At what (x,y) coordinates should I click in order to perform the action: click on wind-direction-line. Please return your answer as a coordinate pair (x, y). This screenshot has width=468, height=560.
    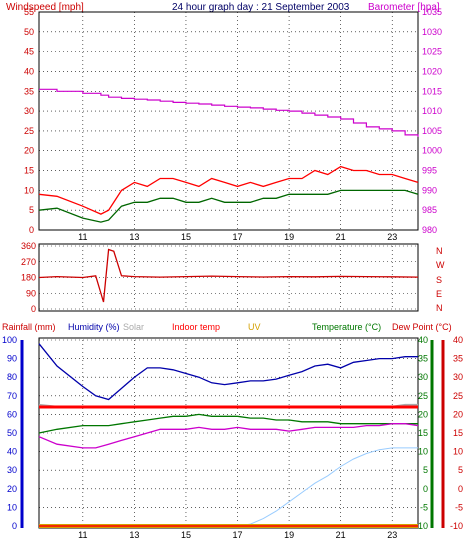
    Looking at the image, I should click on (228, 275).